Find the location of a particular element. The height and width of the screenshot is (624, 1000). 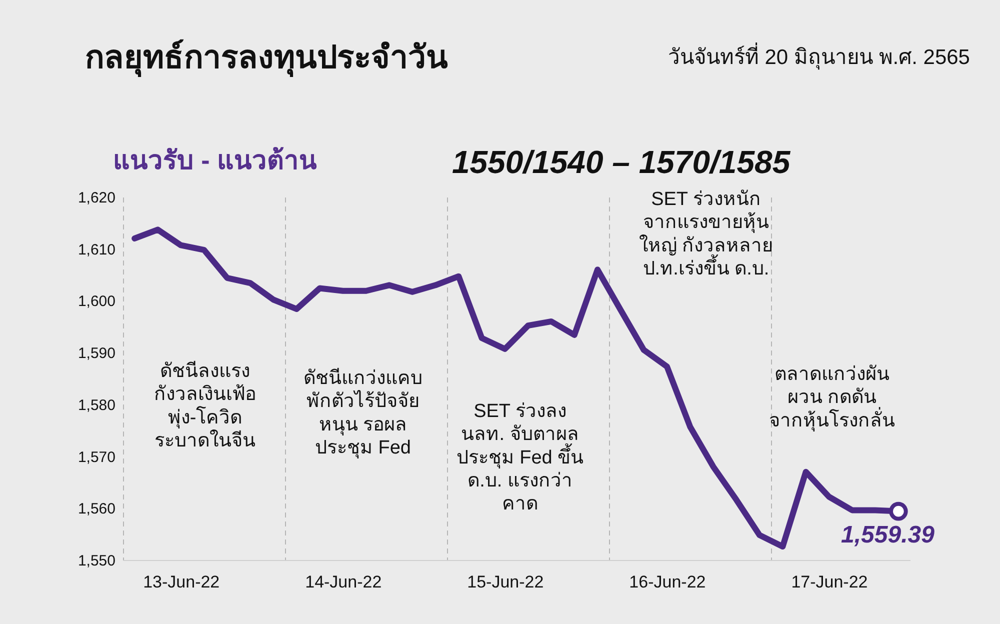

data-label: 1,559.39 is located at coordinates (888, 534).